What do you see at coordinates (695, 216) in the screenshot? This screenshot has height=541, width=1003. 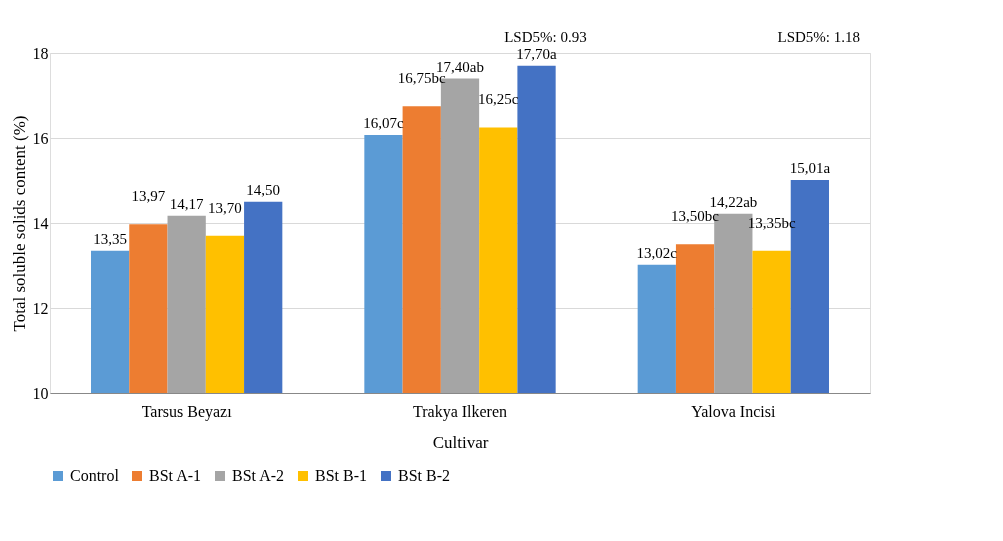 I see `data-label: 13,50bc` at bounding box center [695, 216].